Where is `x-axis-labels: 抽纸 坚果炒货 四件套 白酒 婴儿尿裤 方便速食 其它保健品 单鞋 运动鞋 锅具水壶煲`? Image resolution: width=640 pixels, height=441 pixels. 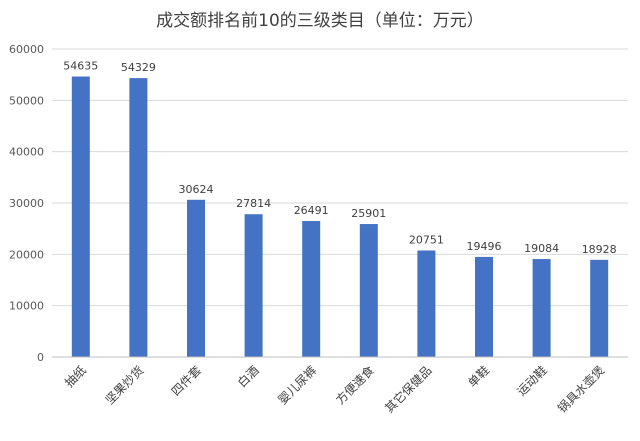 x-axis-labels: 抽纸 坚果炒货 四件套 白酒 婴儿尿裤 方便速食 其它保健品 单鞋 运动鞋 锅具水壶煲 is located at coordinates (334, 389).